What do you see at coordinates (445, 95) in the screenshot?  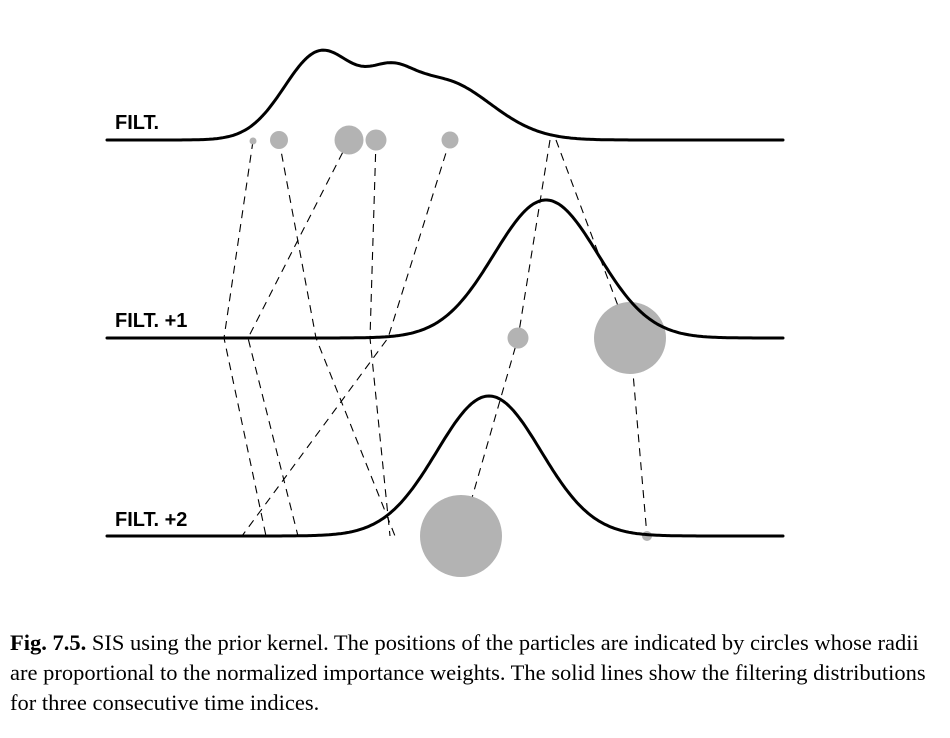 I see `filtering-curve-t` at bounding box center [445, 95].